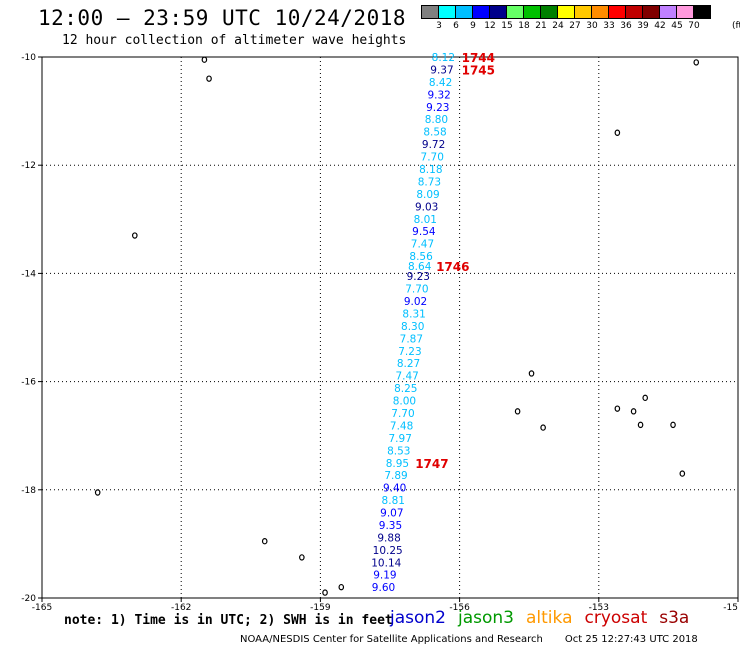 The width and height of the screenshot is (740, 650). Describe the element at coordinates (609, 26) in the screenshot. I see `legend-label: 33` at that location.